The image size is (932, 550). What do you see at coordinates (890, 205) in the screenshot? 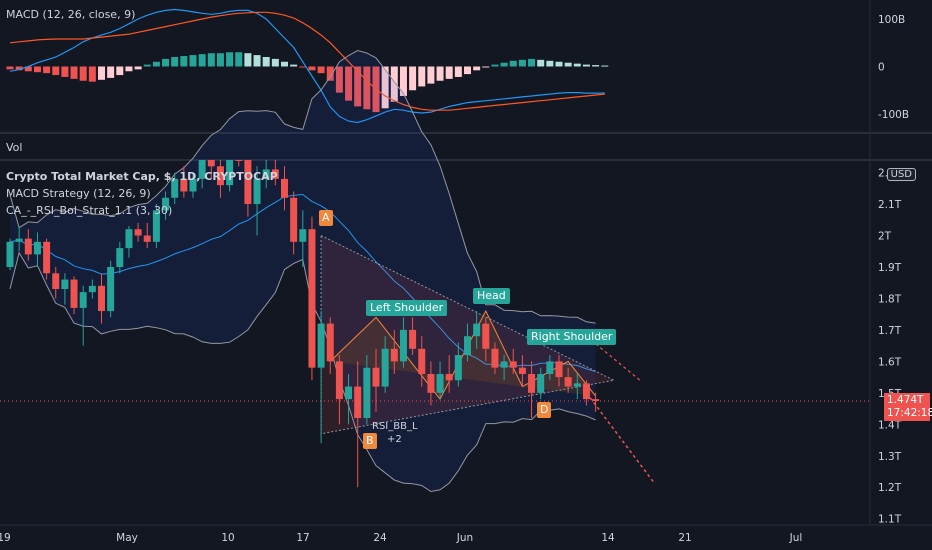
I see `price-tick-label: 2.1T` at bounding box center [890, 205].